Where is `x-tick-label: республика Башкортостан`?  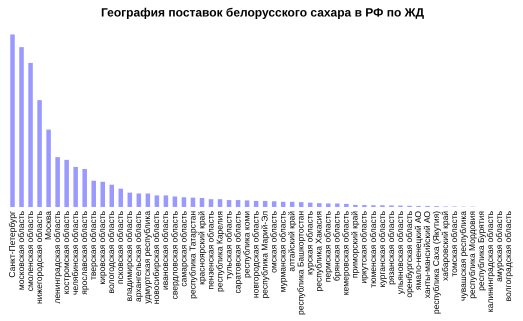 x-tick-label: республика Башкортостан is located at coordinates (301, 263).